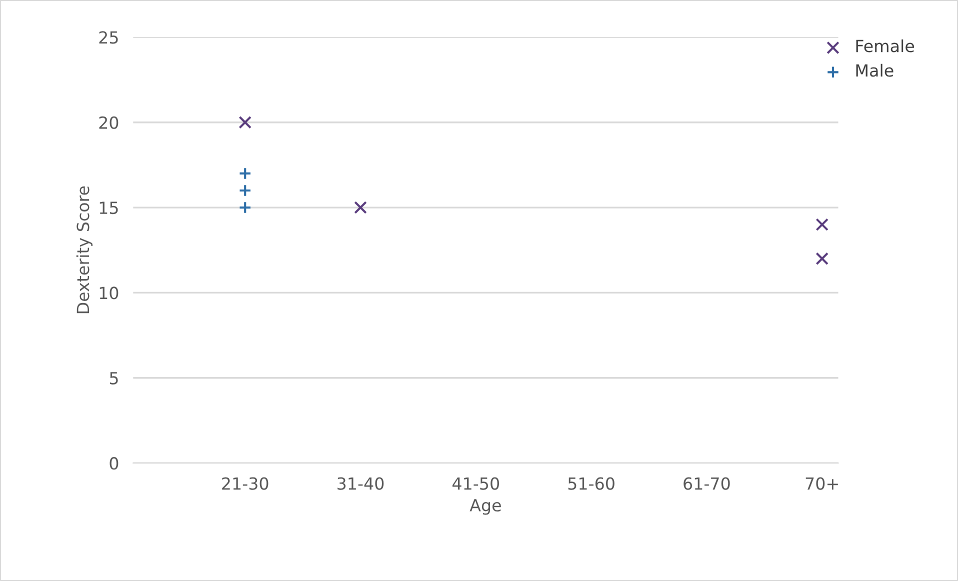 The width and height of the screenshot is (958, 581). What do you see at coordinates (822, 483) in the screenshot?
I see `x-tick-label: 70+` at bounding box center [822, 483].